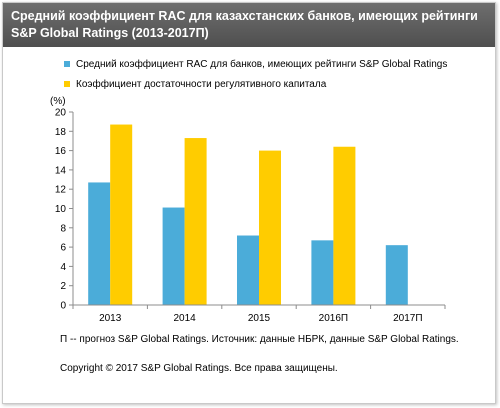 The width and height of the screenshot is (500, 408). I want to click on bar-series1-2016П, so click(322, 272).